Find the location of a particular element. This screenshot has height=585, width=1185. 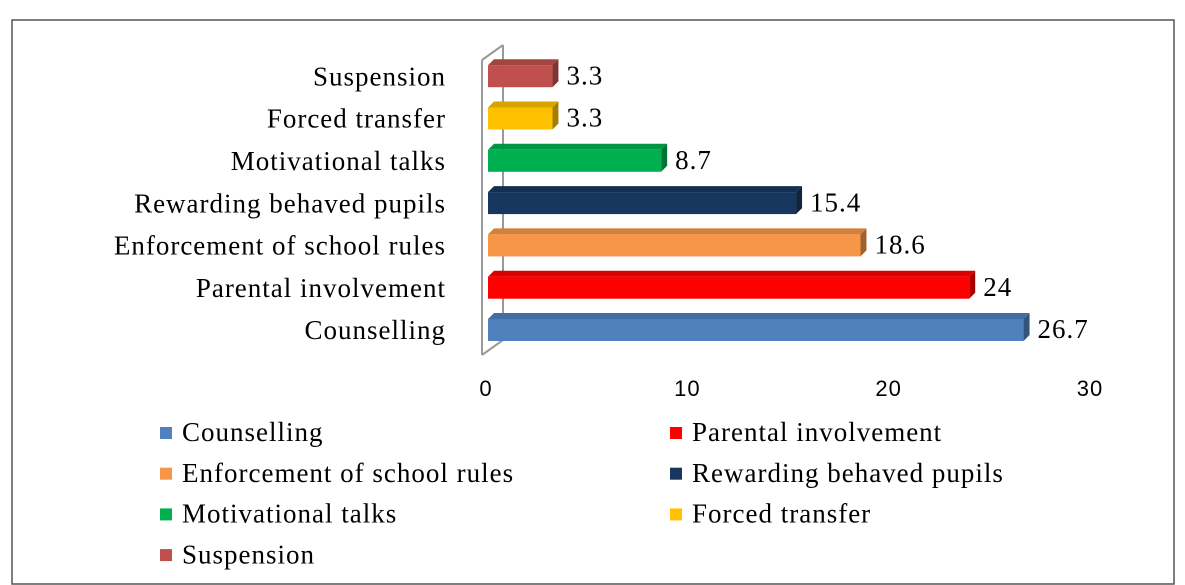

y-tick-label: Motivational talks is located at coordinates (338, 161).